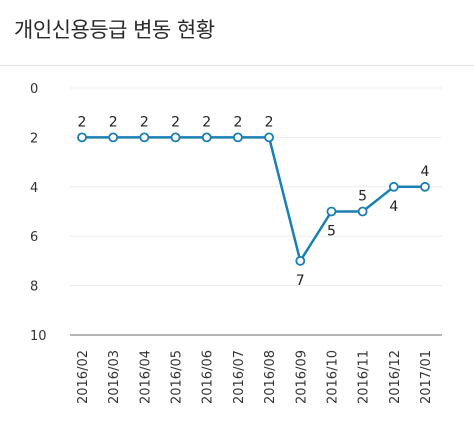 This screenshot has width=474, height=447. Describe the element at coordinates (426, 377) in the screenshot. I see `x-tick-label: 2017/01` at that location.